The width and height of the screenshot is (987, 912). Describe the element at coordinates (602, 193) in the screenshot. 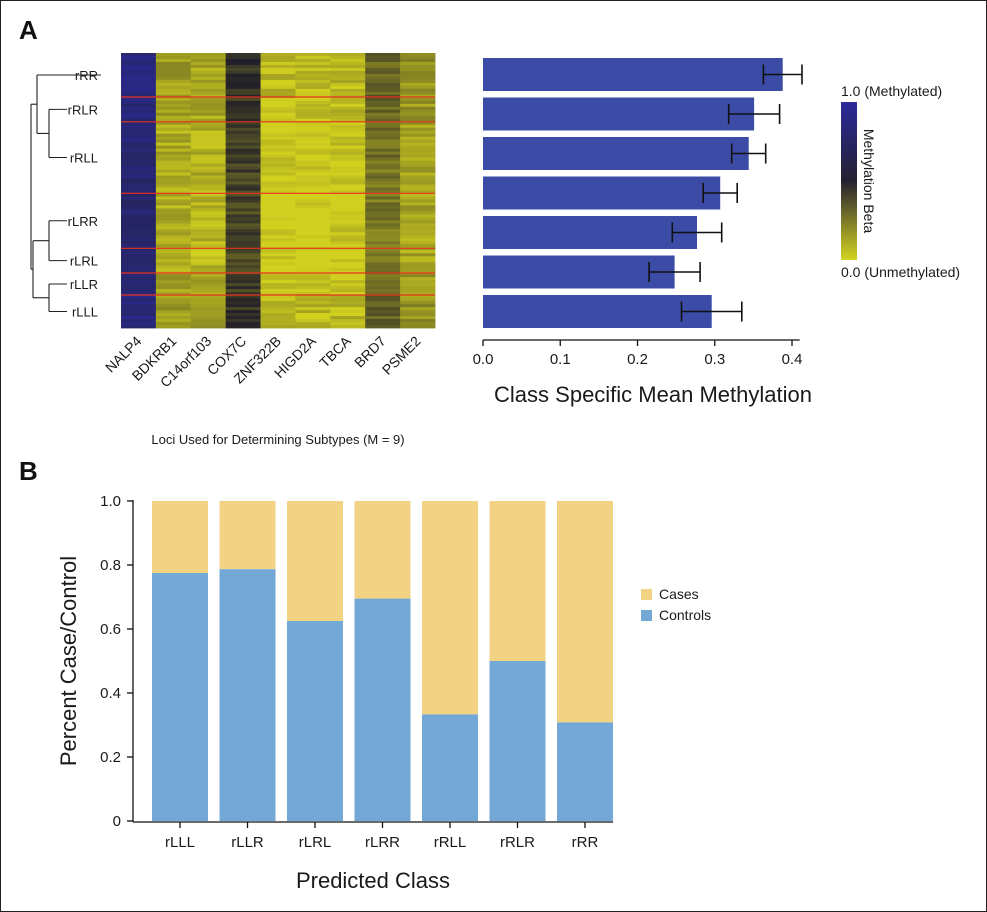

I see `mean-methylation-bar` at that location.